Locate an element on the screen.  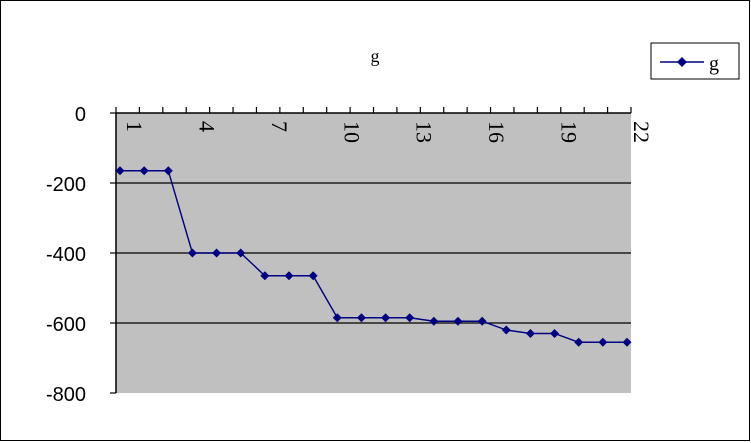
y-axis: 0 -200 -400 -600 -800 is located at coordinates (81, 255).